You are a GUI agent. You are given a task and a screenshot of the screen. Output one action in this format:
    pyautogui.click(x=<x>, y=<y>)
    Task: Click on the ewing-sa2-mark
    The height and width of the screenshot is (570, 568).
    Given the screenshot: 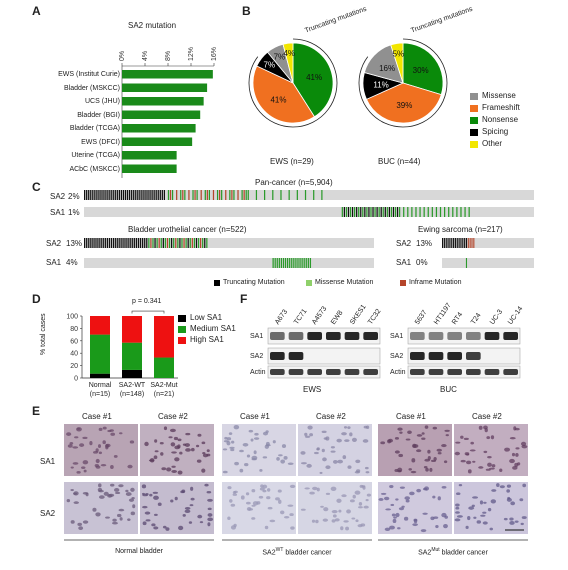 What is the action you would take?
    pyautogui.click(x=446, y=243)
    